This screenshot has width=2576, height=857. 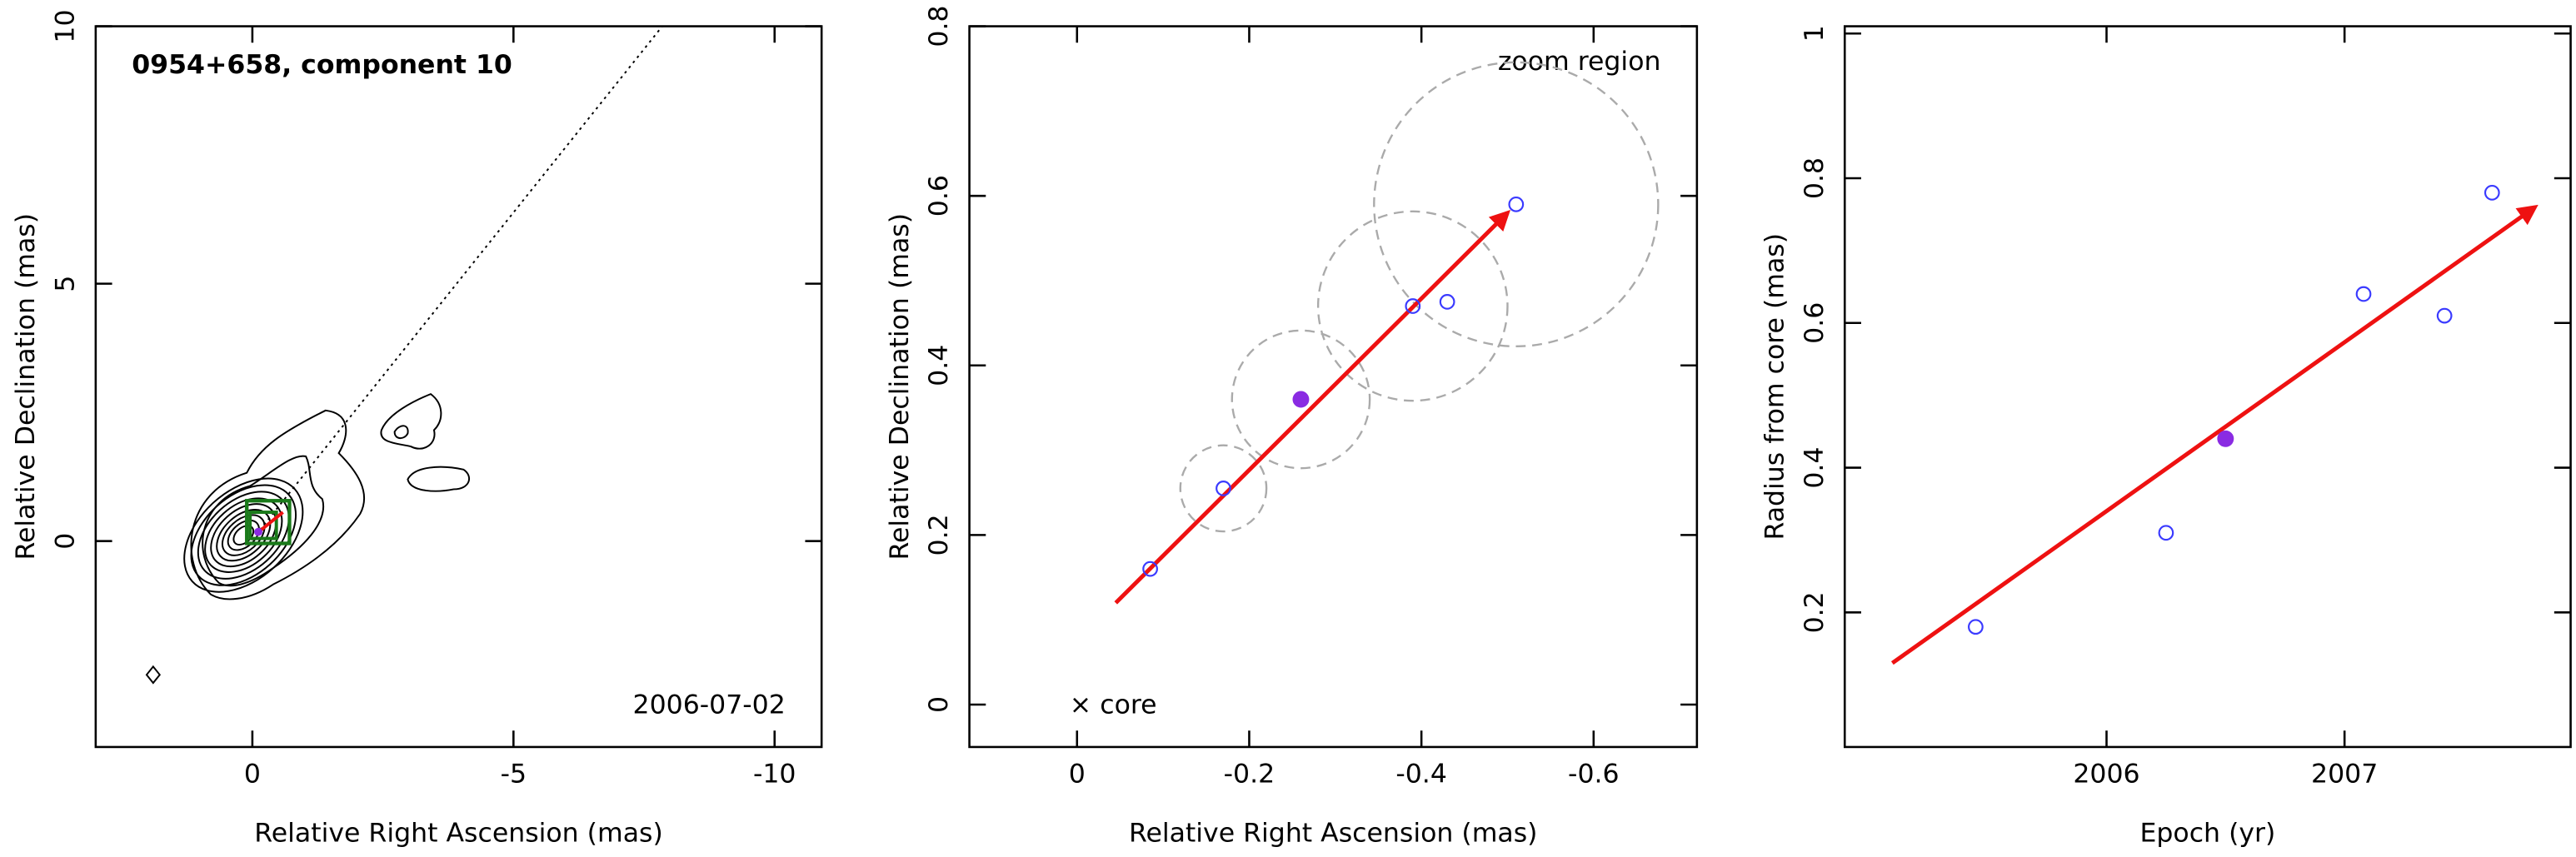 I want to click on x-tick-label: -0.2, so click(x=1250, y=774).